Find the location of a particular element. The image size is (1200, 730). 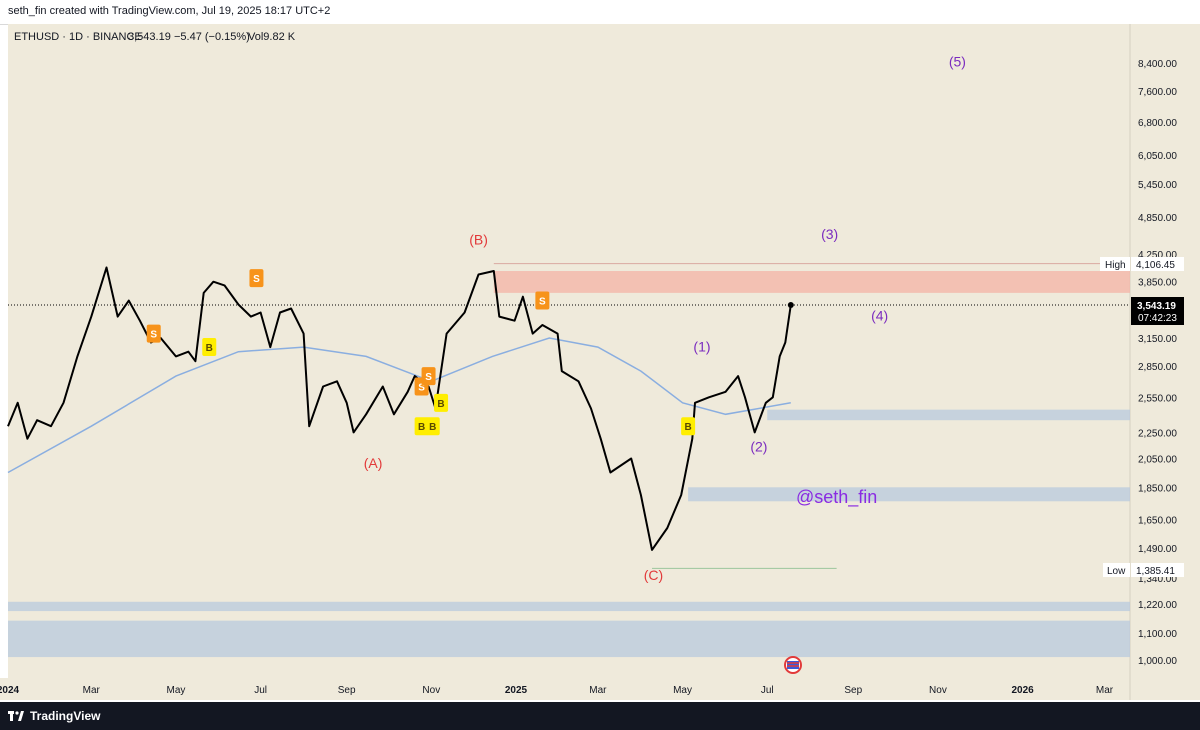

footer-bar: TradingView is located at coordinates (600, 716).